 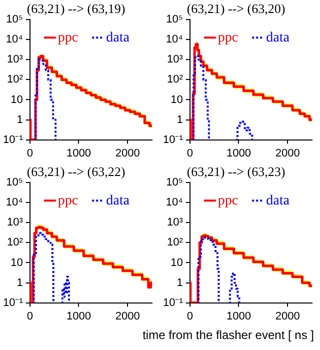 What do you see at coordinates (236, 8) in the screenshot?
I see `chart-title: (63,21) --> (63,20)` at bounding box center [236, 8].